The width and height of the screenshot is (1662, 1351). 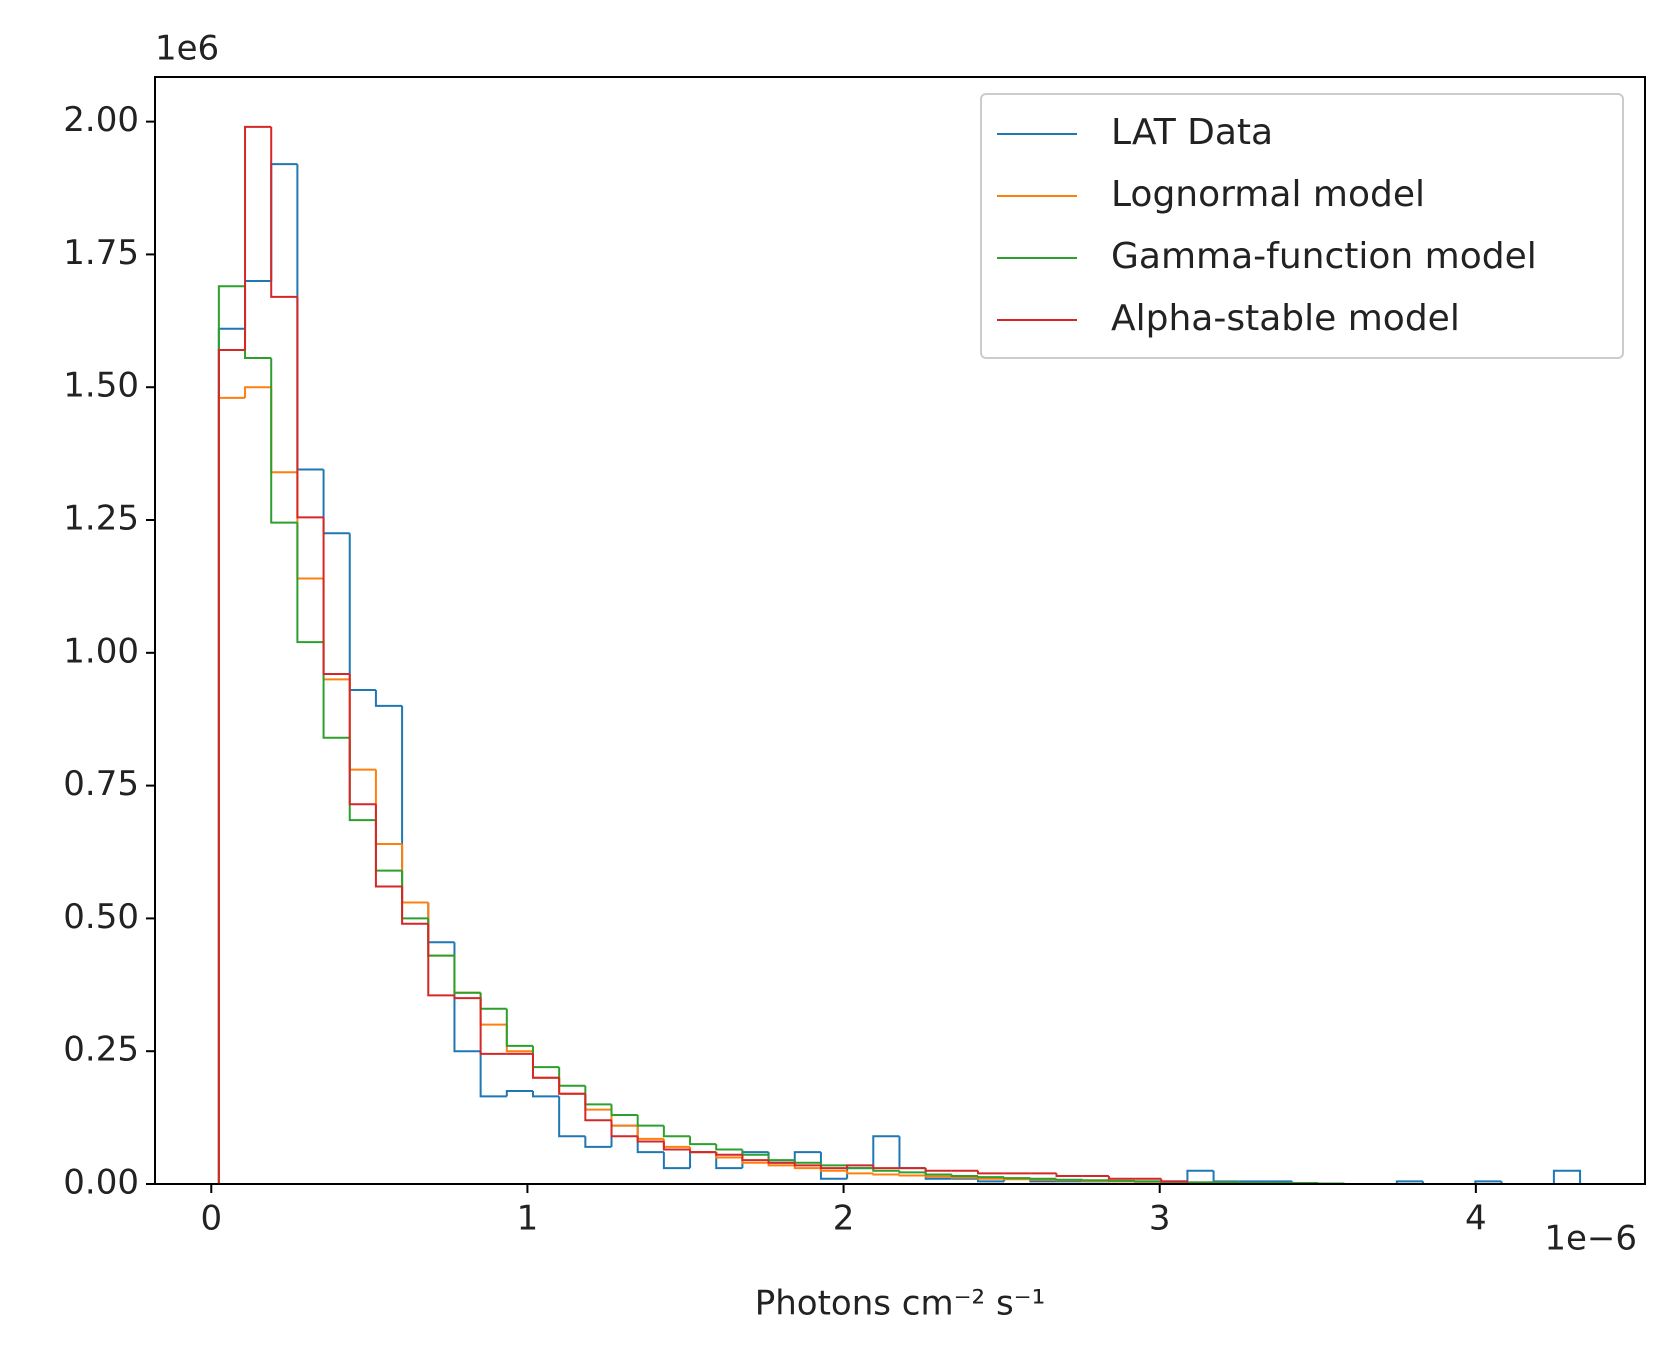 I want to click on y-tick-label: 0.00, so click(x=101, y=1183).